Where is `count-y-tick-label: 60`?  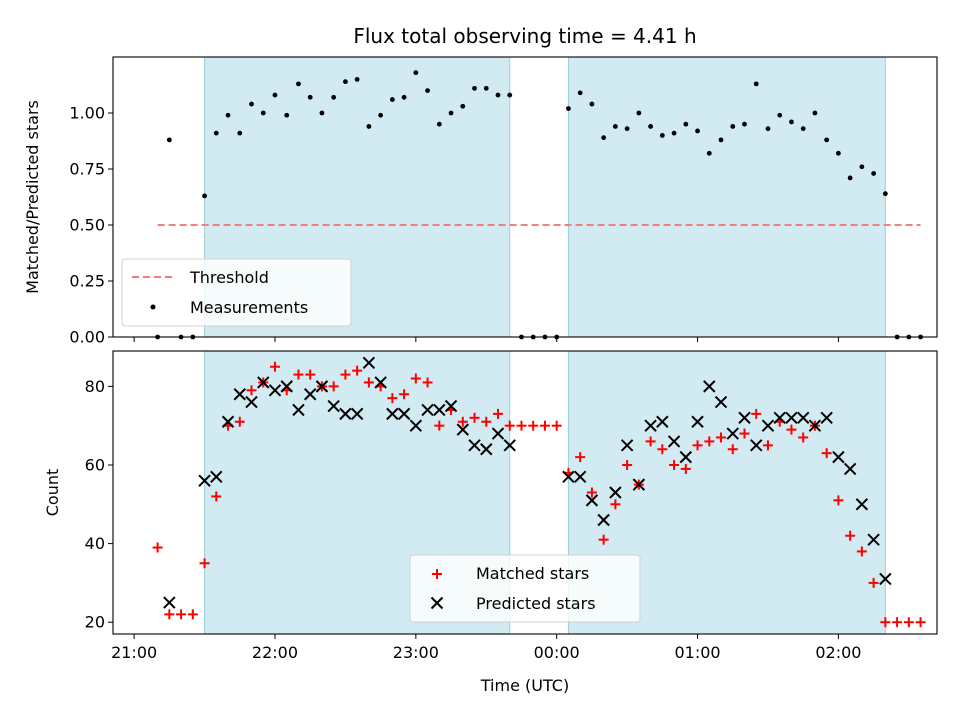 count-y-tick-label: 60 is located at coordinates (95, 464).